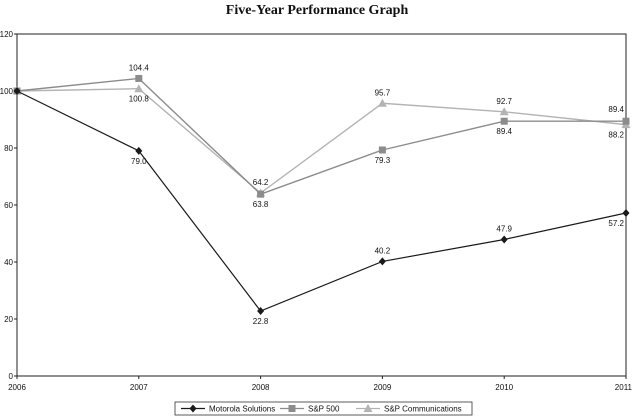 This screenshot has width=634, height=416. I want to click on legend-marker-square, so click(292, 408).